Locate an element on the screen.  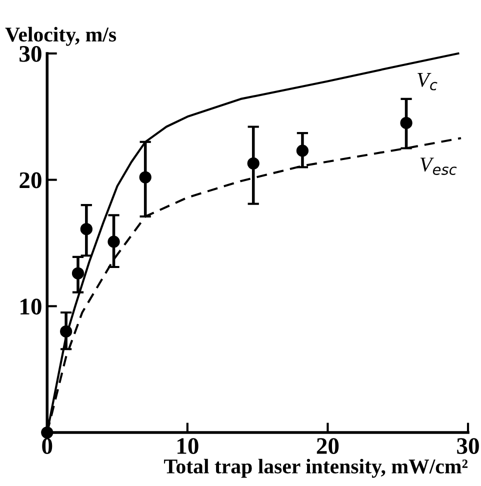
series-label: V$_{c}$ is located at coordinates (428, 81).